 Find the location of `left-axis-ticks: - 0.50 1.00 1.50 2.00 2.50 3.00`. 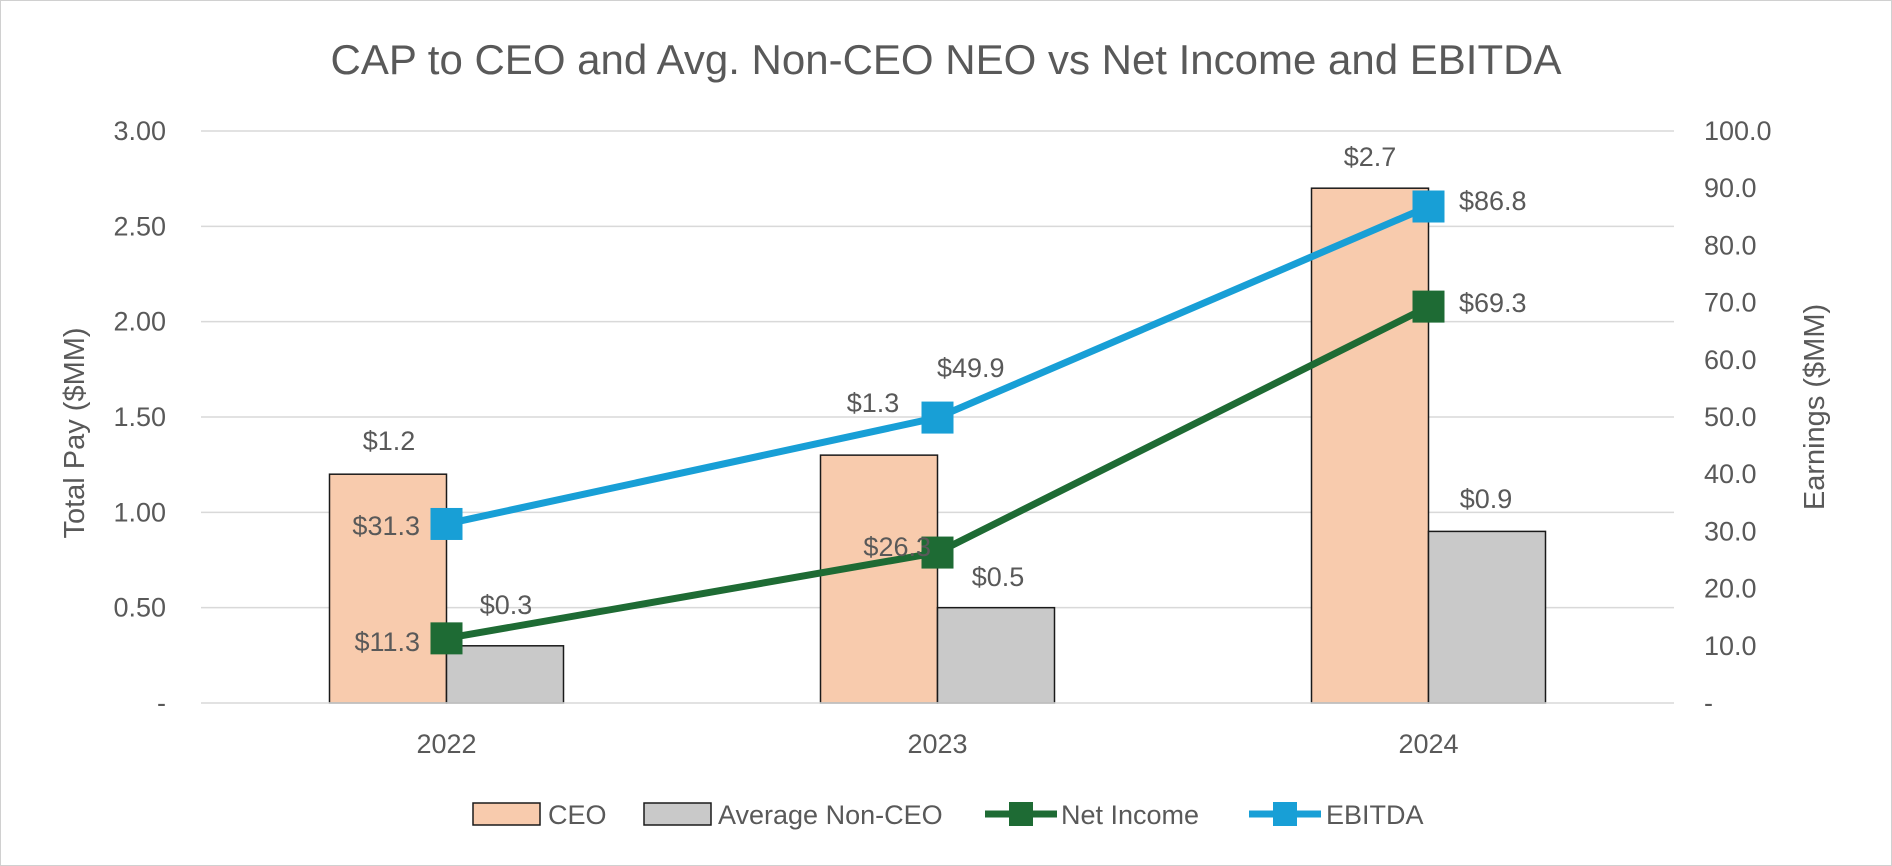

left-axis-ticks: - 0.50 1.00 1.50 2.00 2.50 3.00 is located at coordinates (139, 417).